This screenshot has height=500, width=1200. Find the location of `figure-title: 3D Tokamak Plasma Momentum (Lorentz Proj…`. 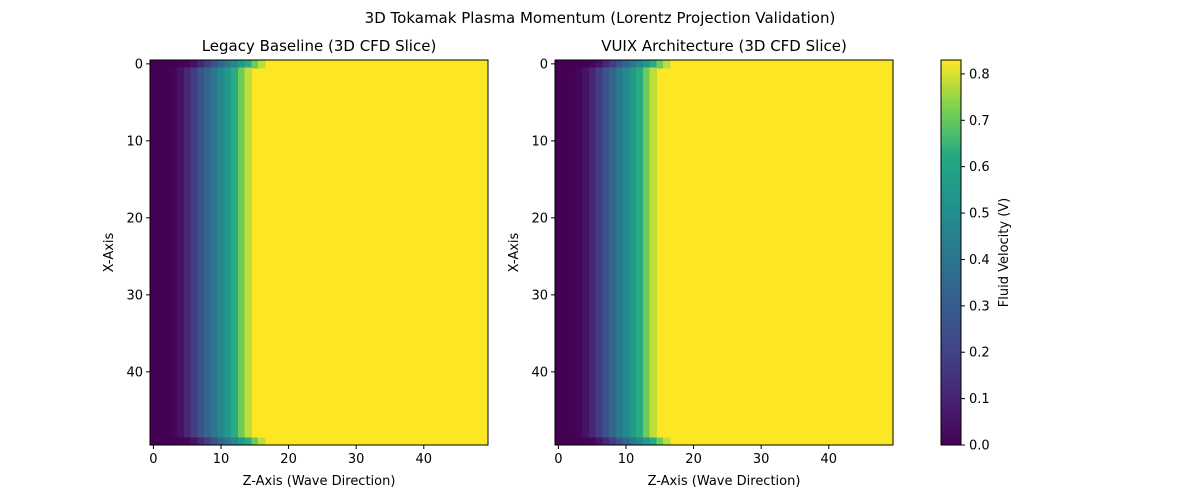

figure-title: 3D Tokamak Plasma Momentum (Lorentz Proj… is located at coordinates (600, 18).